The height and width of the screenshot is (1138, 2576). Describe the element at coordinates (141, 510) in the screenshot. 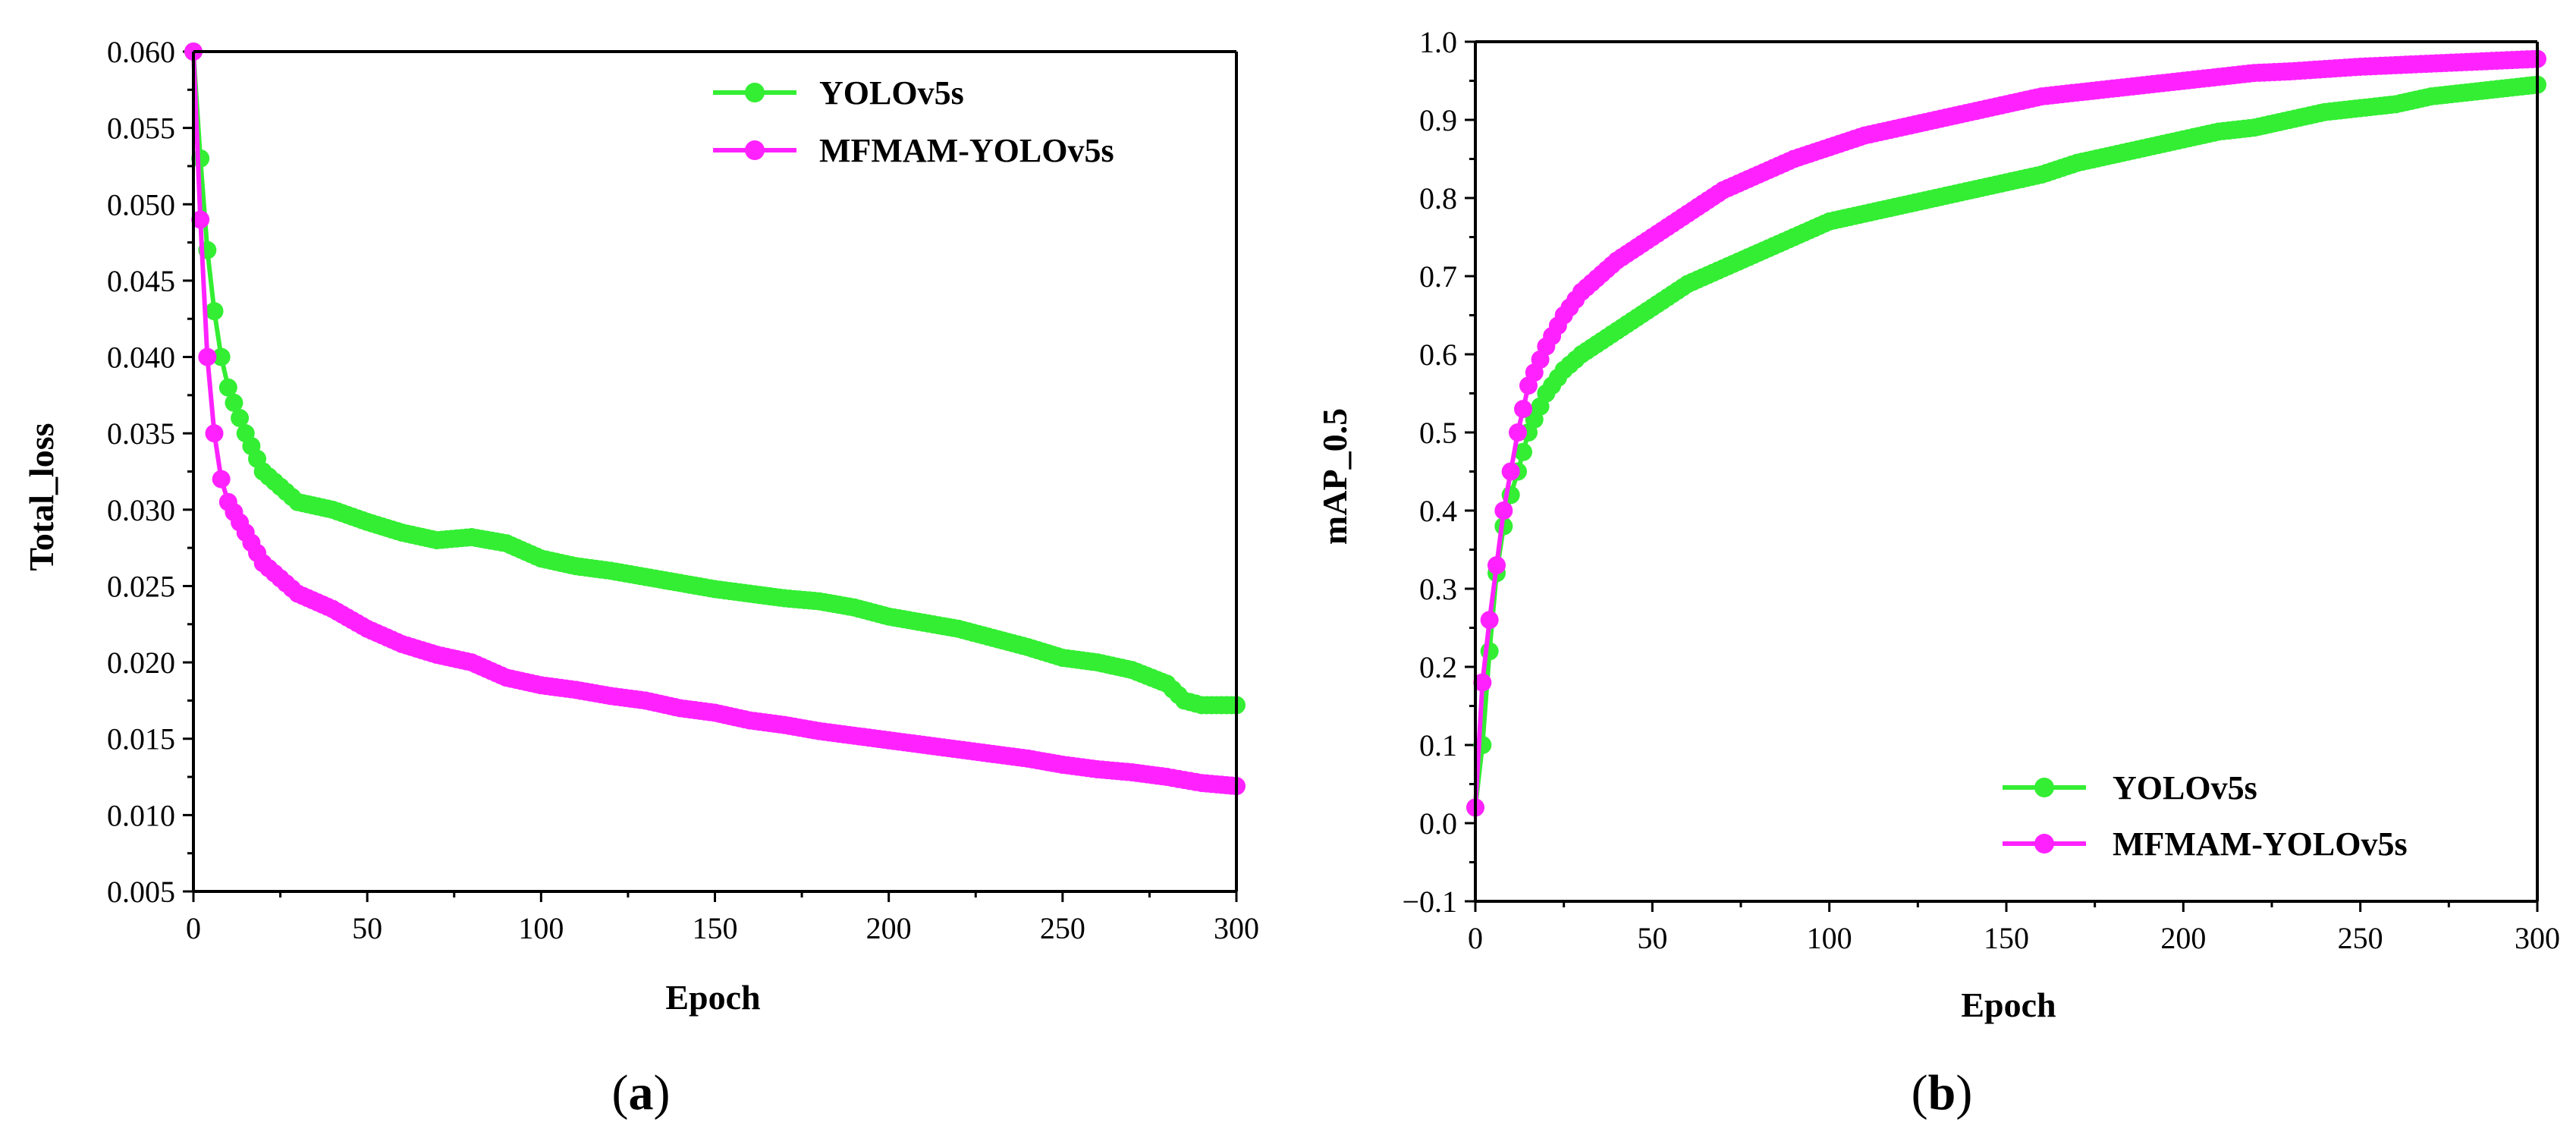

I see `y-tick-label-a-5: 0.030` at that location.